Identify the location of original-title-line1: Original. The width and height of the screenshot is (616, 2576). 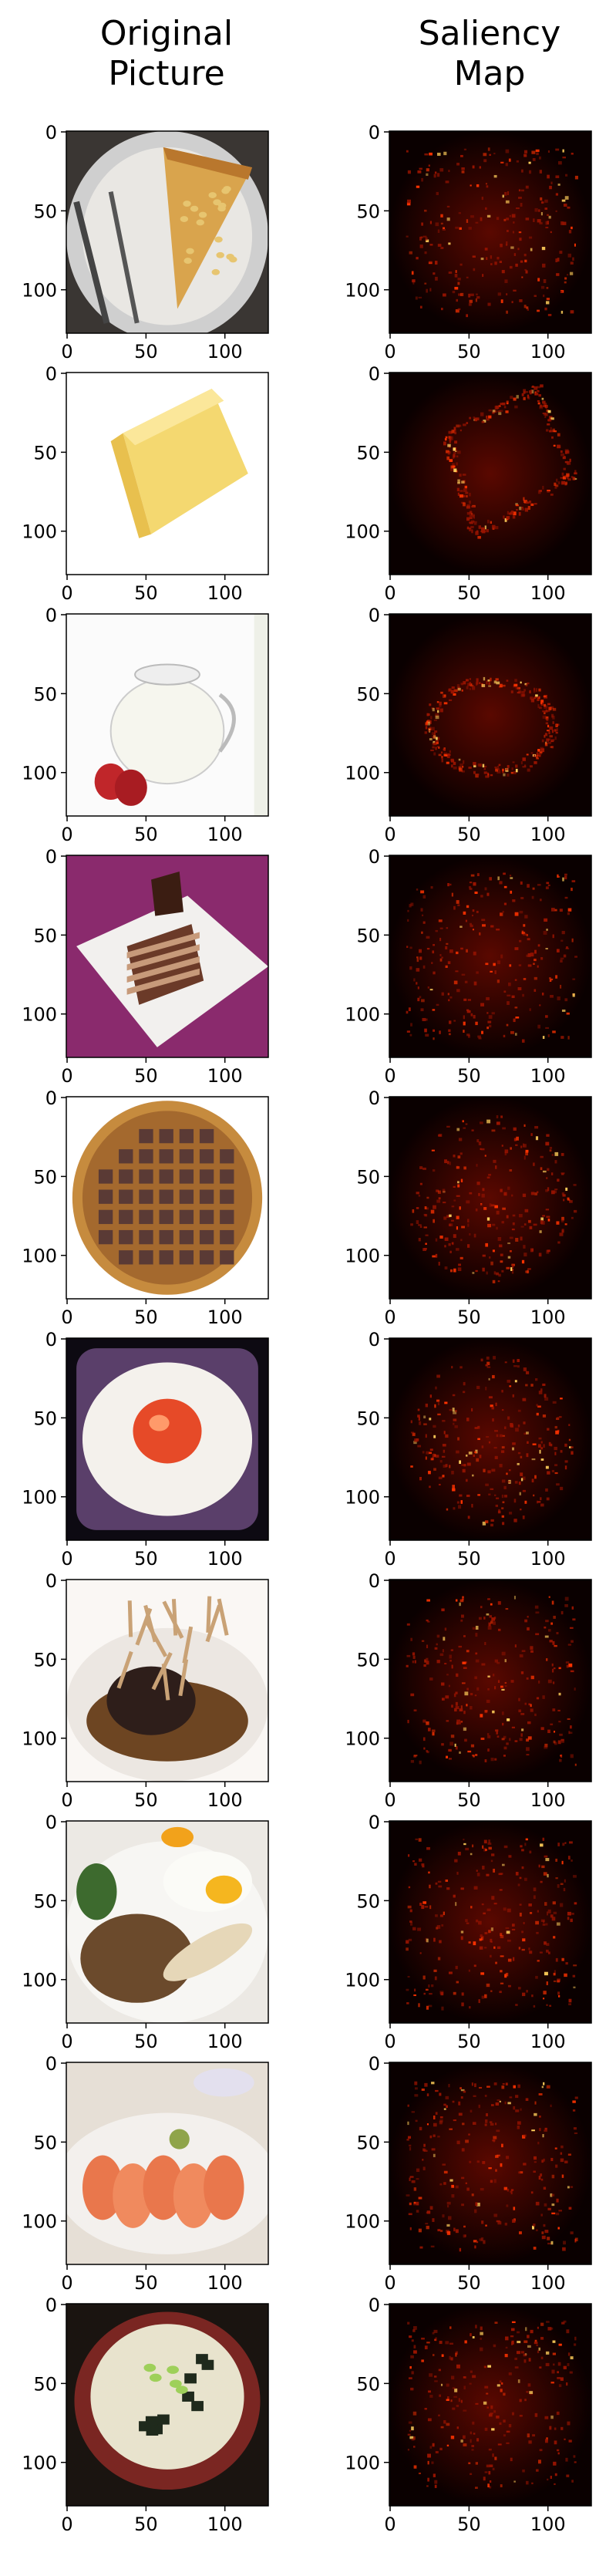
(166, 33).